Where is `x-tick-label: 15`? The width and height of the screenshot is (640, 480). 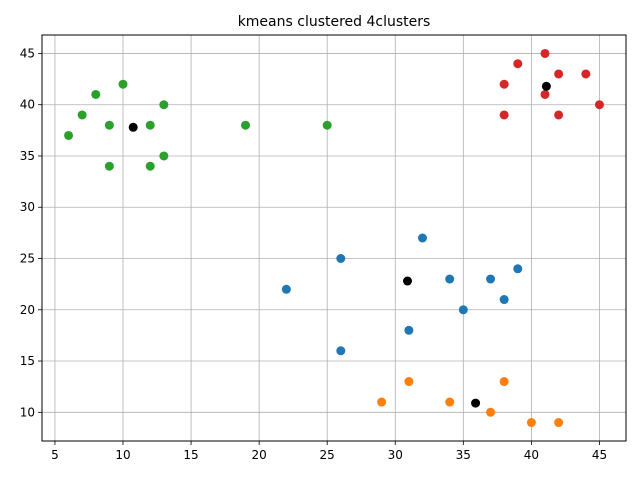 x-tick-label: 15 is located at coordinates (190, 455).